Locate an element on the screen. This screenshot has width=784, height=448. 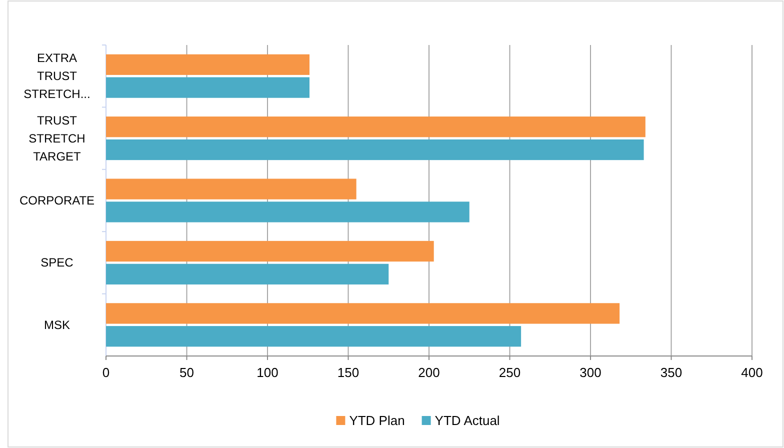
y-tick-label: MSK is located at coordinates (57, 325).